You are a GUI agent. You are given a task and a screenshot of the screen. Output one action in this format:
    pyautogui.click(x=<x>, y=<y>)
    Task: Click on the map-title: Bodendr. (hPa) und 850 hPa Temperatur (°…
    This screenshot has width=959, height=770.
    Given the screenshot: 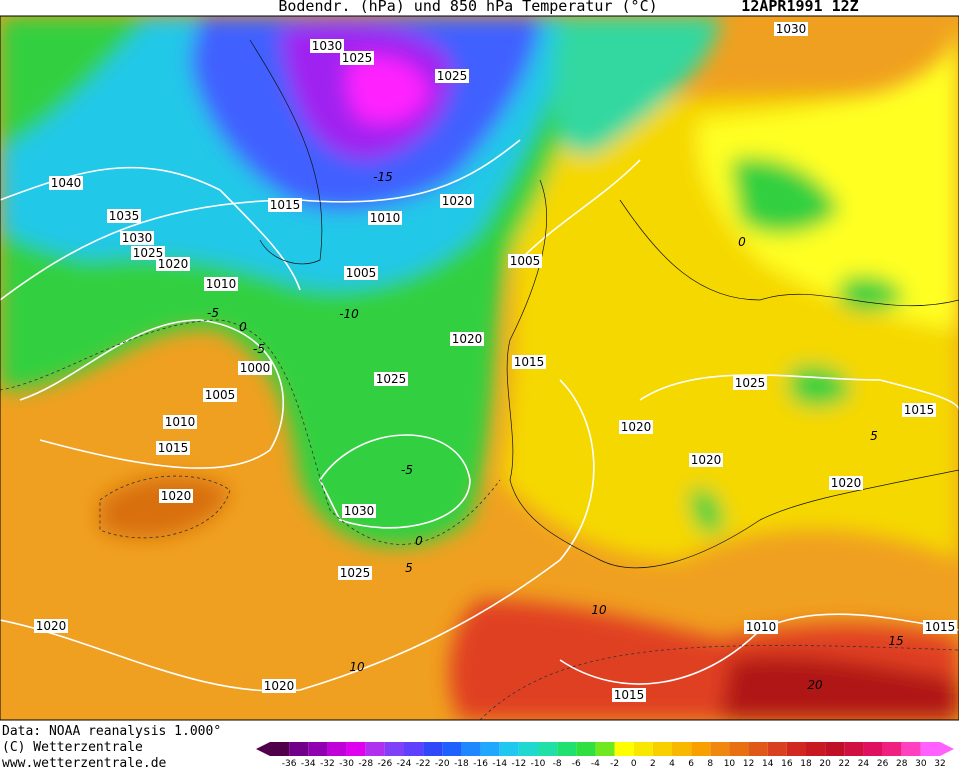 What is the action you would take?
    pyautogui.click(x=467, y=7)
    